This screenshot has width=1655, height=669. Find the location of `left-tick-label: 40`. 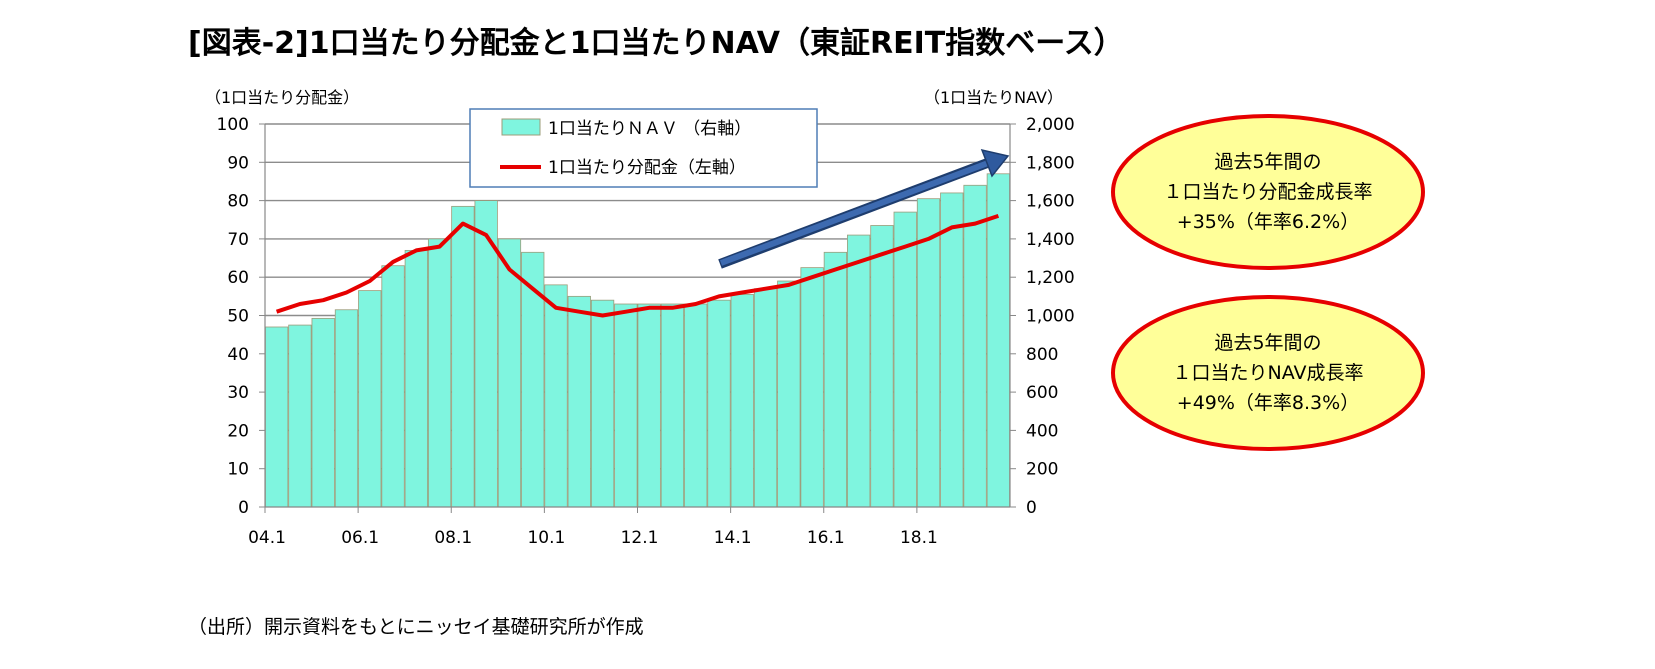

left-tick-label: 40 is located at coordinates (238, 355).